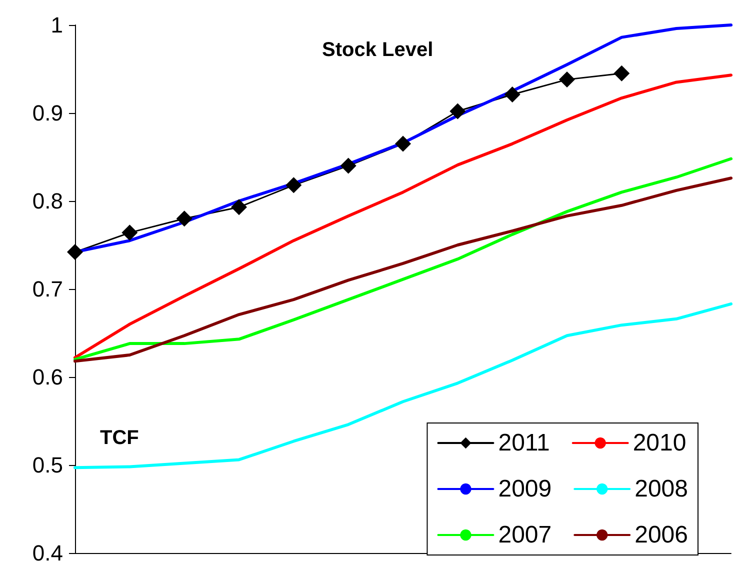 This screenshot has height=567, width=733. I want to click on legend-label: 2008, so click(661, 489).